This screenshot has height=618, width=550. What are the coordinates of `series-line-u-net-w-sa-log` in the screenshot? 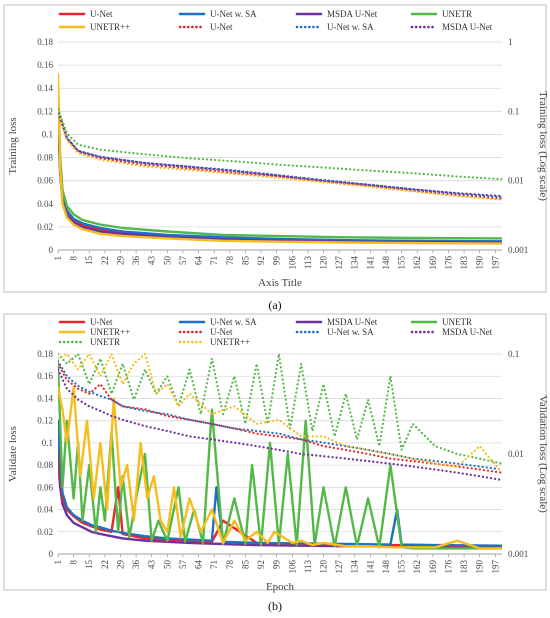 It's located at (280, 415).